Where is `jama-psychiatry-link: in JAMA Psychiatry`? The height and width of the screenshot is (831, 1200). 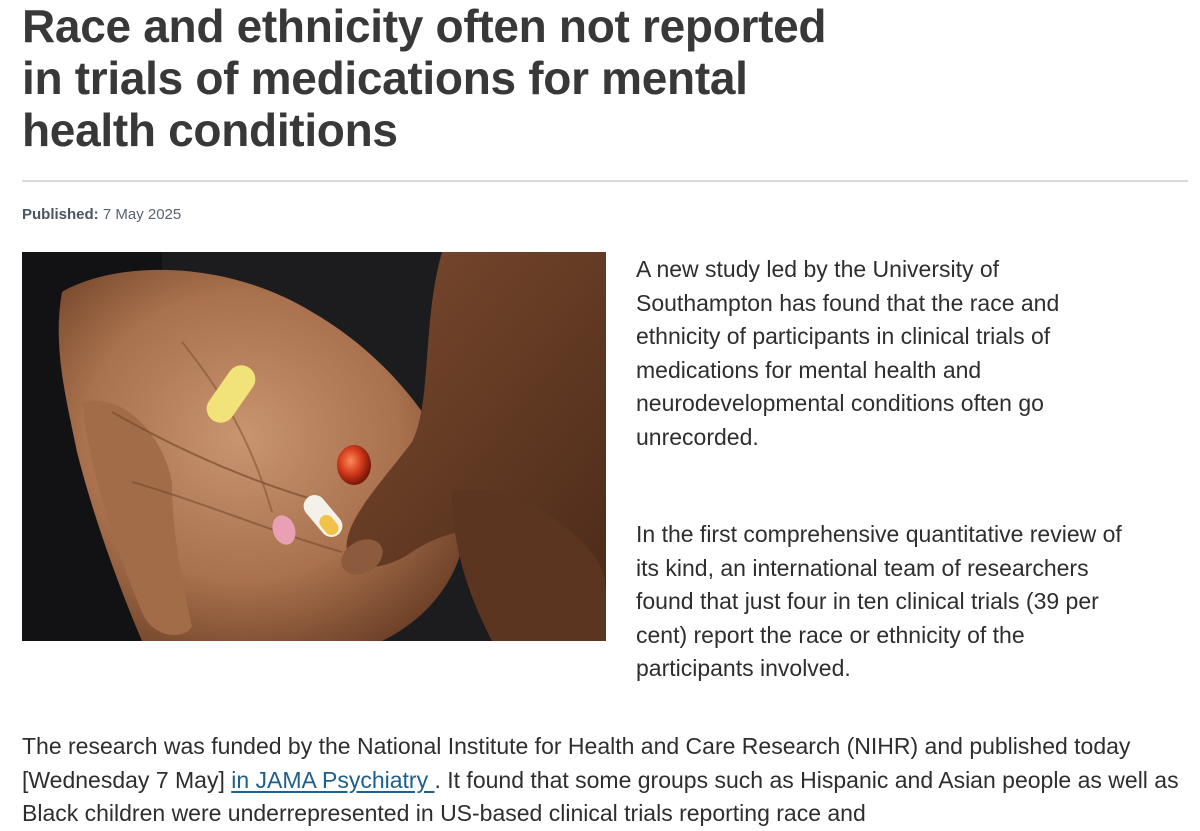 jama-psychiatry-link: in JAMA Psychiatry is located at coordinates (333, 779).